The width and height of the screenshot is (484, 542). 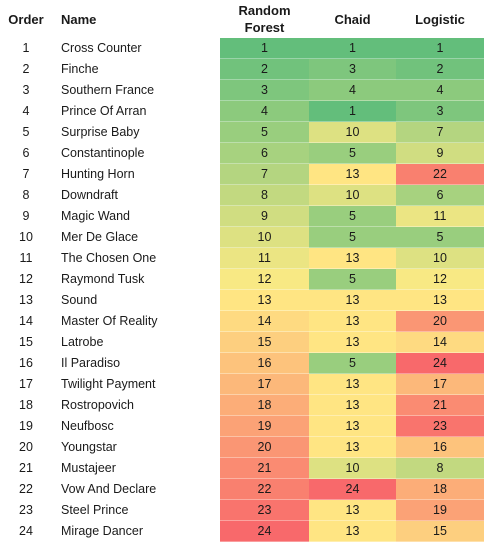 What do you see at coordinates (264, 405) in the screenshot?
I see `random-forest-cell: 18` at bounding box center [264, 405].